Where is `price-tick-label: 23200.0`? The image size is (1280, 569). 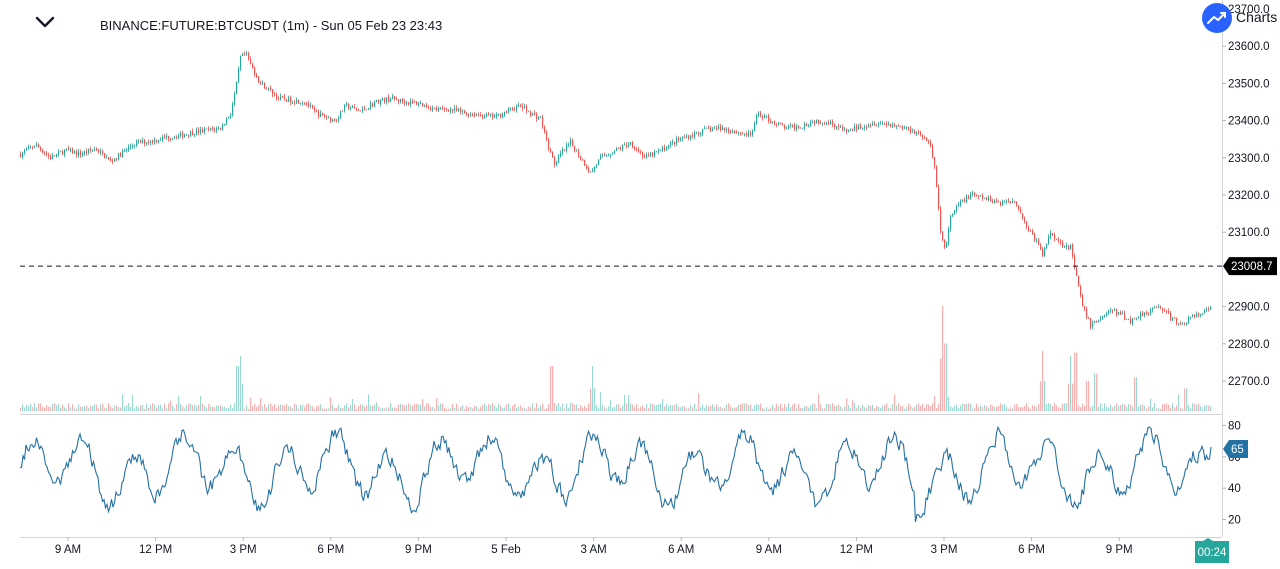
price-tick-label: 23200.0 is located at coordinates (1249, 196).